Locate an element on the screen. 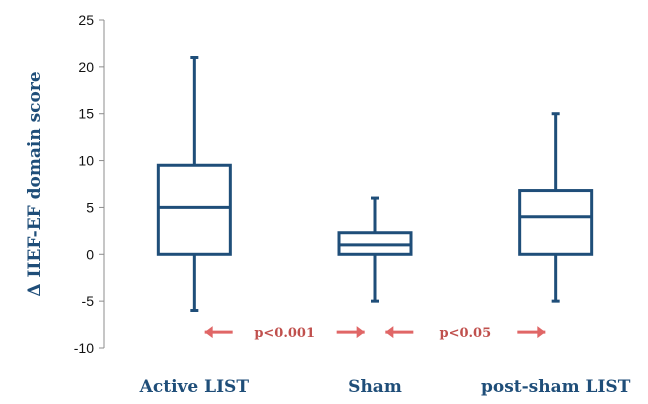 The height and width of the screenshot is (404, 648). p-value-annotation: p<0.001 is located at coordinates (284, 333).